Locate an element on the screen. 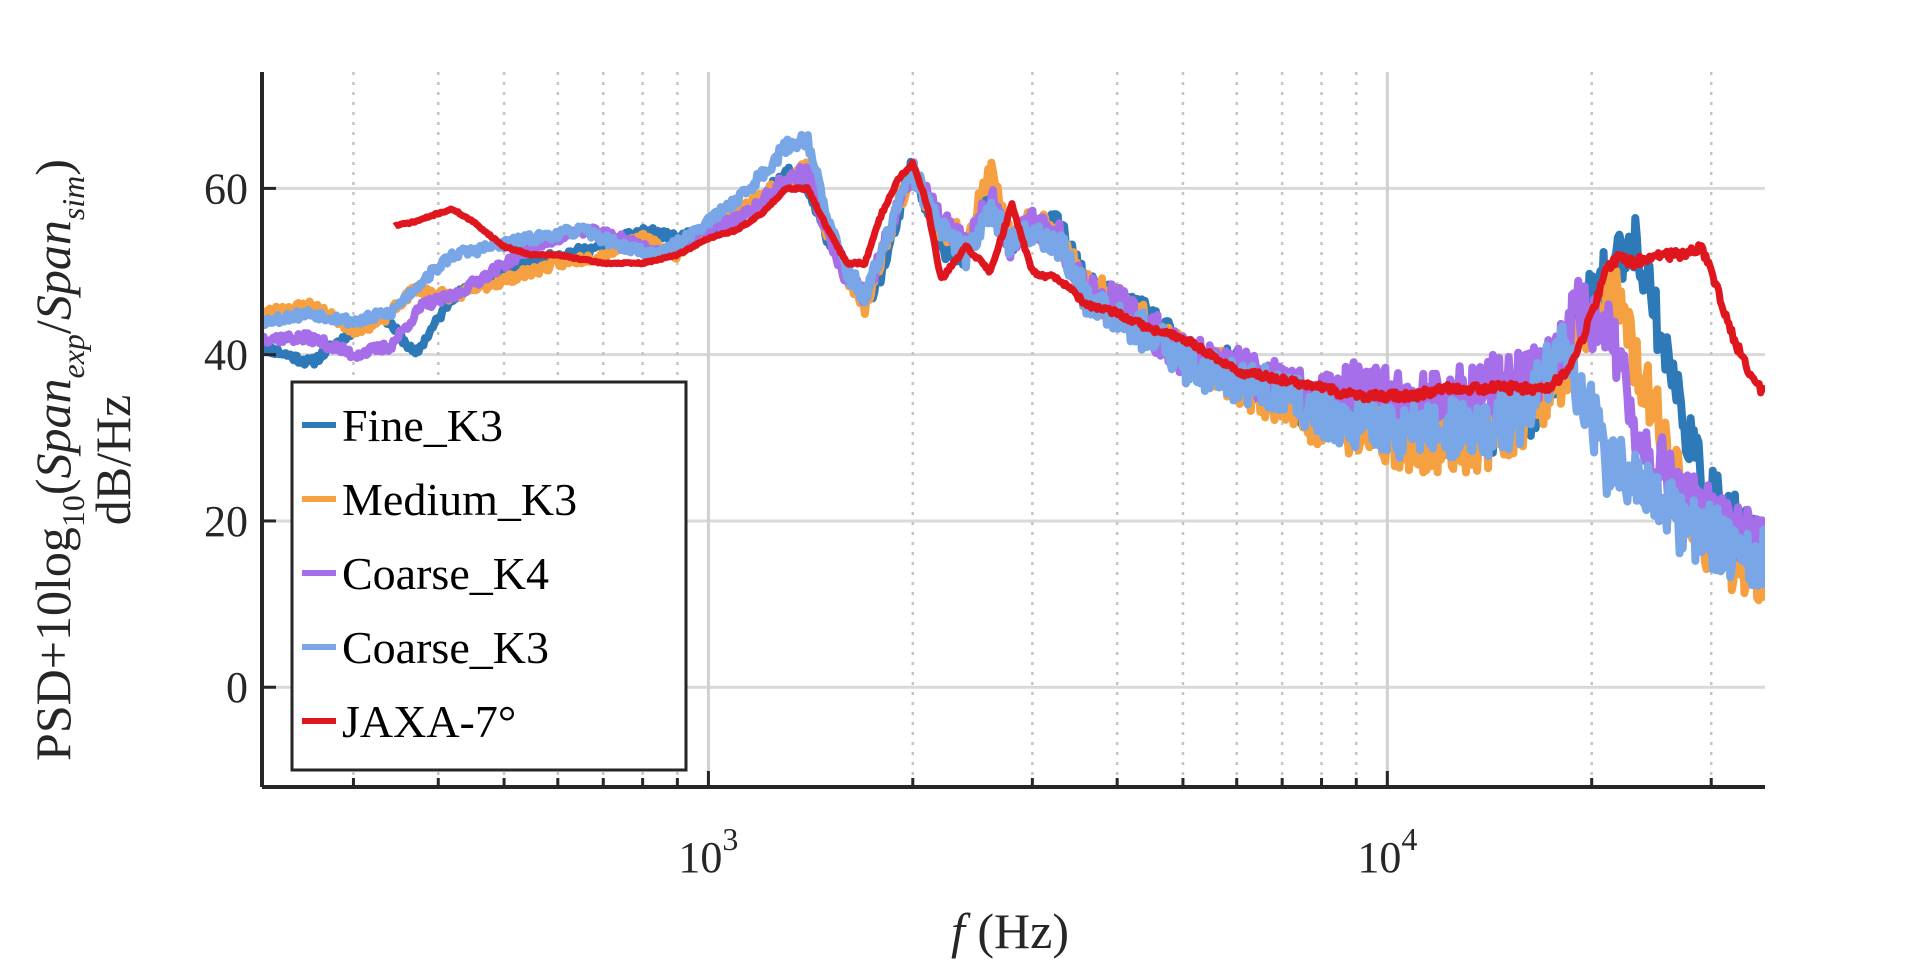  x-tick-label: 10⁴ is located at coordinates (1387, 851).